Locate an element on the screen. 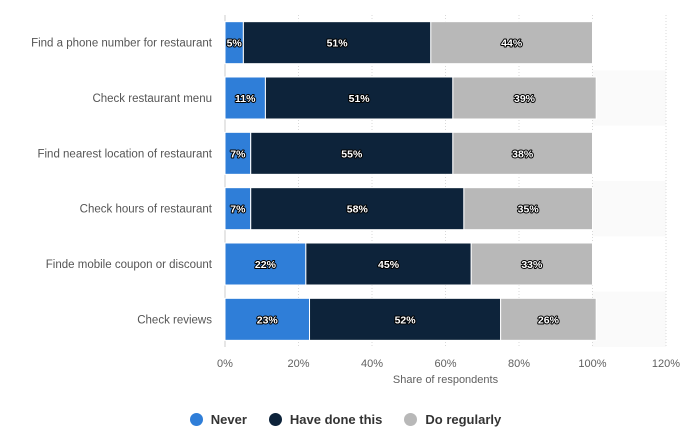 This screenshot has width=691, height=441. data-label: 26% is located at coordinates (549, 320).